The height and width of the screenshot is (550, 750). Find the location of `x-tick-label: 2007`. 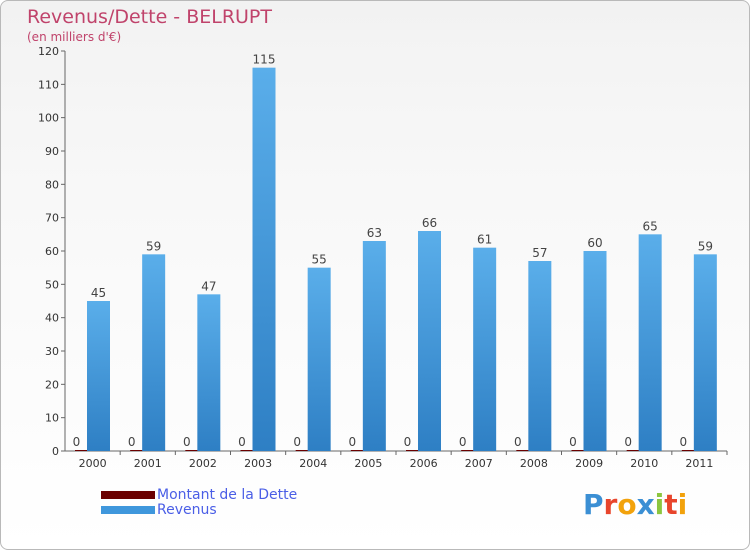

x-tick-label: 2007 is located at coordinates (479, 463).